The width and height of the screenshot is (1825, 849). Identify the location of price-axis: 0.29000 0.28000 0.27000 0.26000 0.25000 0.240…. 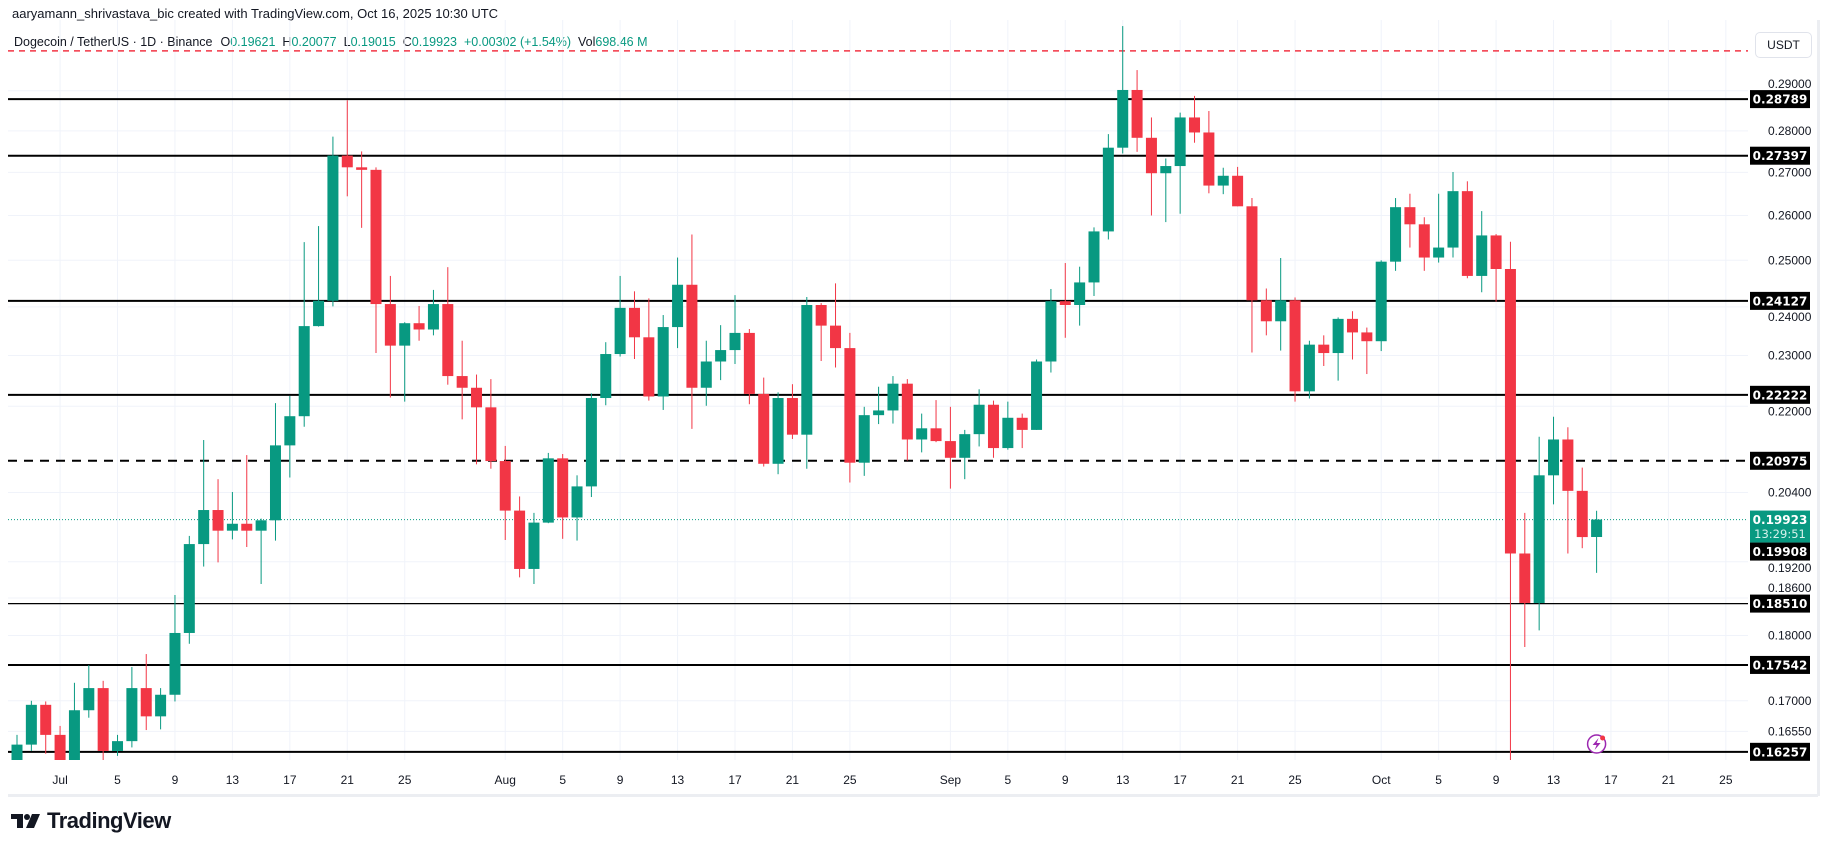
(1781, 419).